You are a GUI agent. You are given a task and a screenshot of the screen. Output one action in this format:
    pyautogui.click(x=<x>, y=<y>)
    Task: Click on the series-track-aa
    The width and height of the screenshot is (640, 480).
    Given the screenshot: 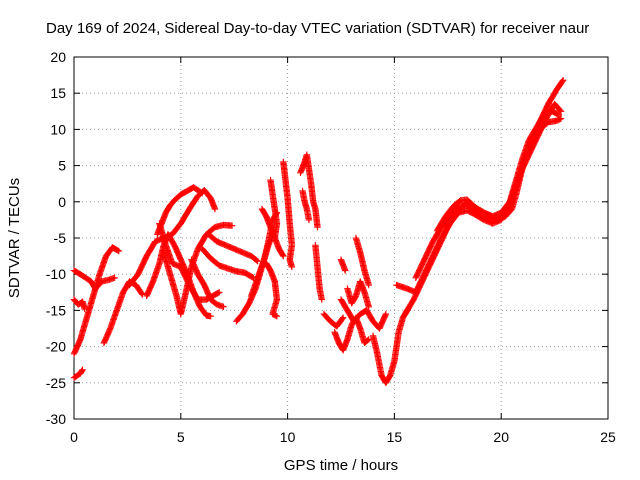 What is the action you would take?
    pyautogui.click(x=362, y=261)
    